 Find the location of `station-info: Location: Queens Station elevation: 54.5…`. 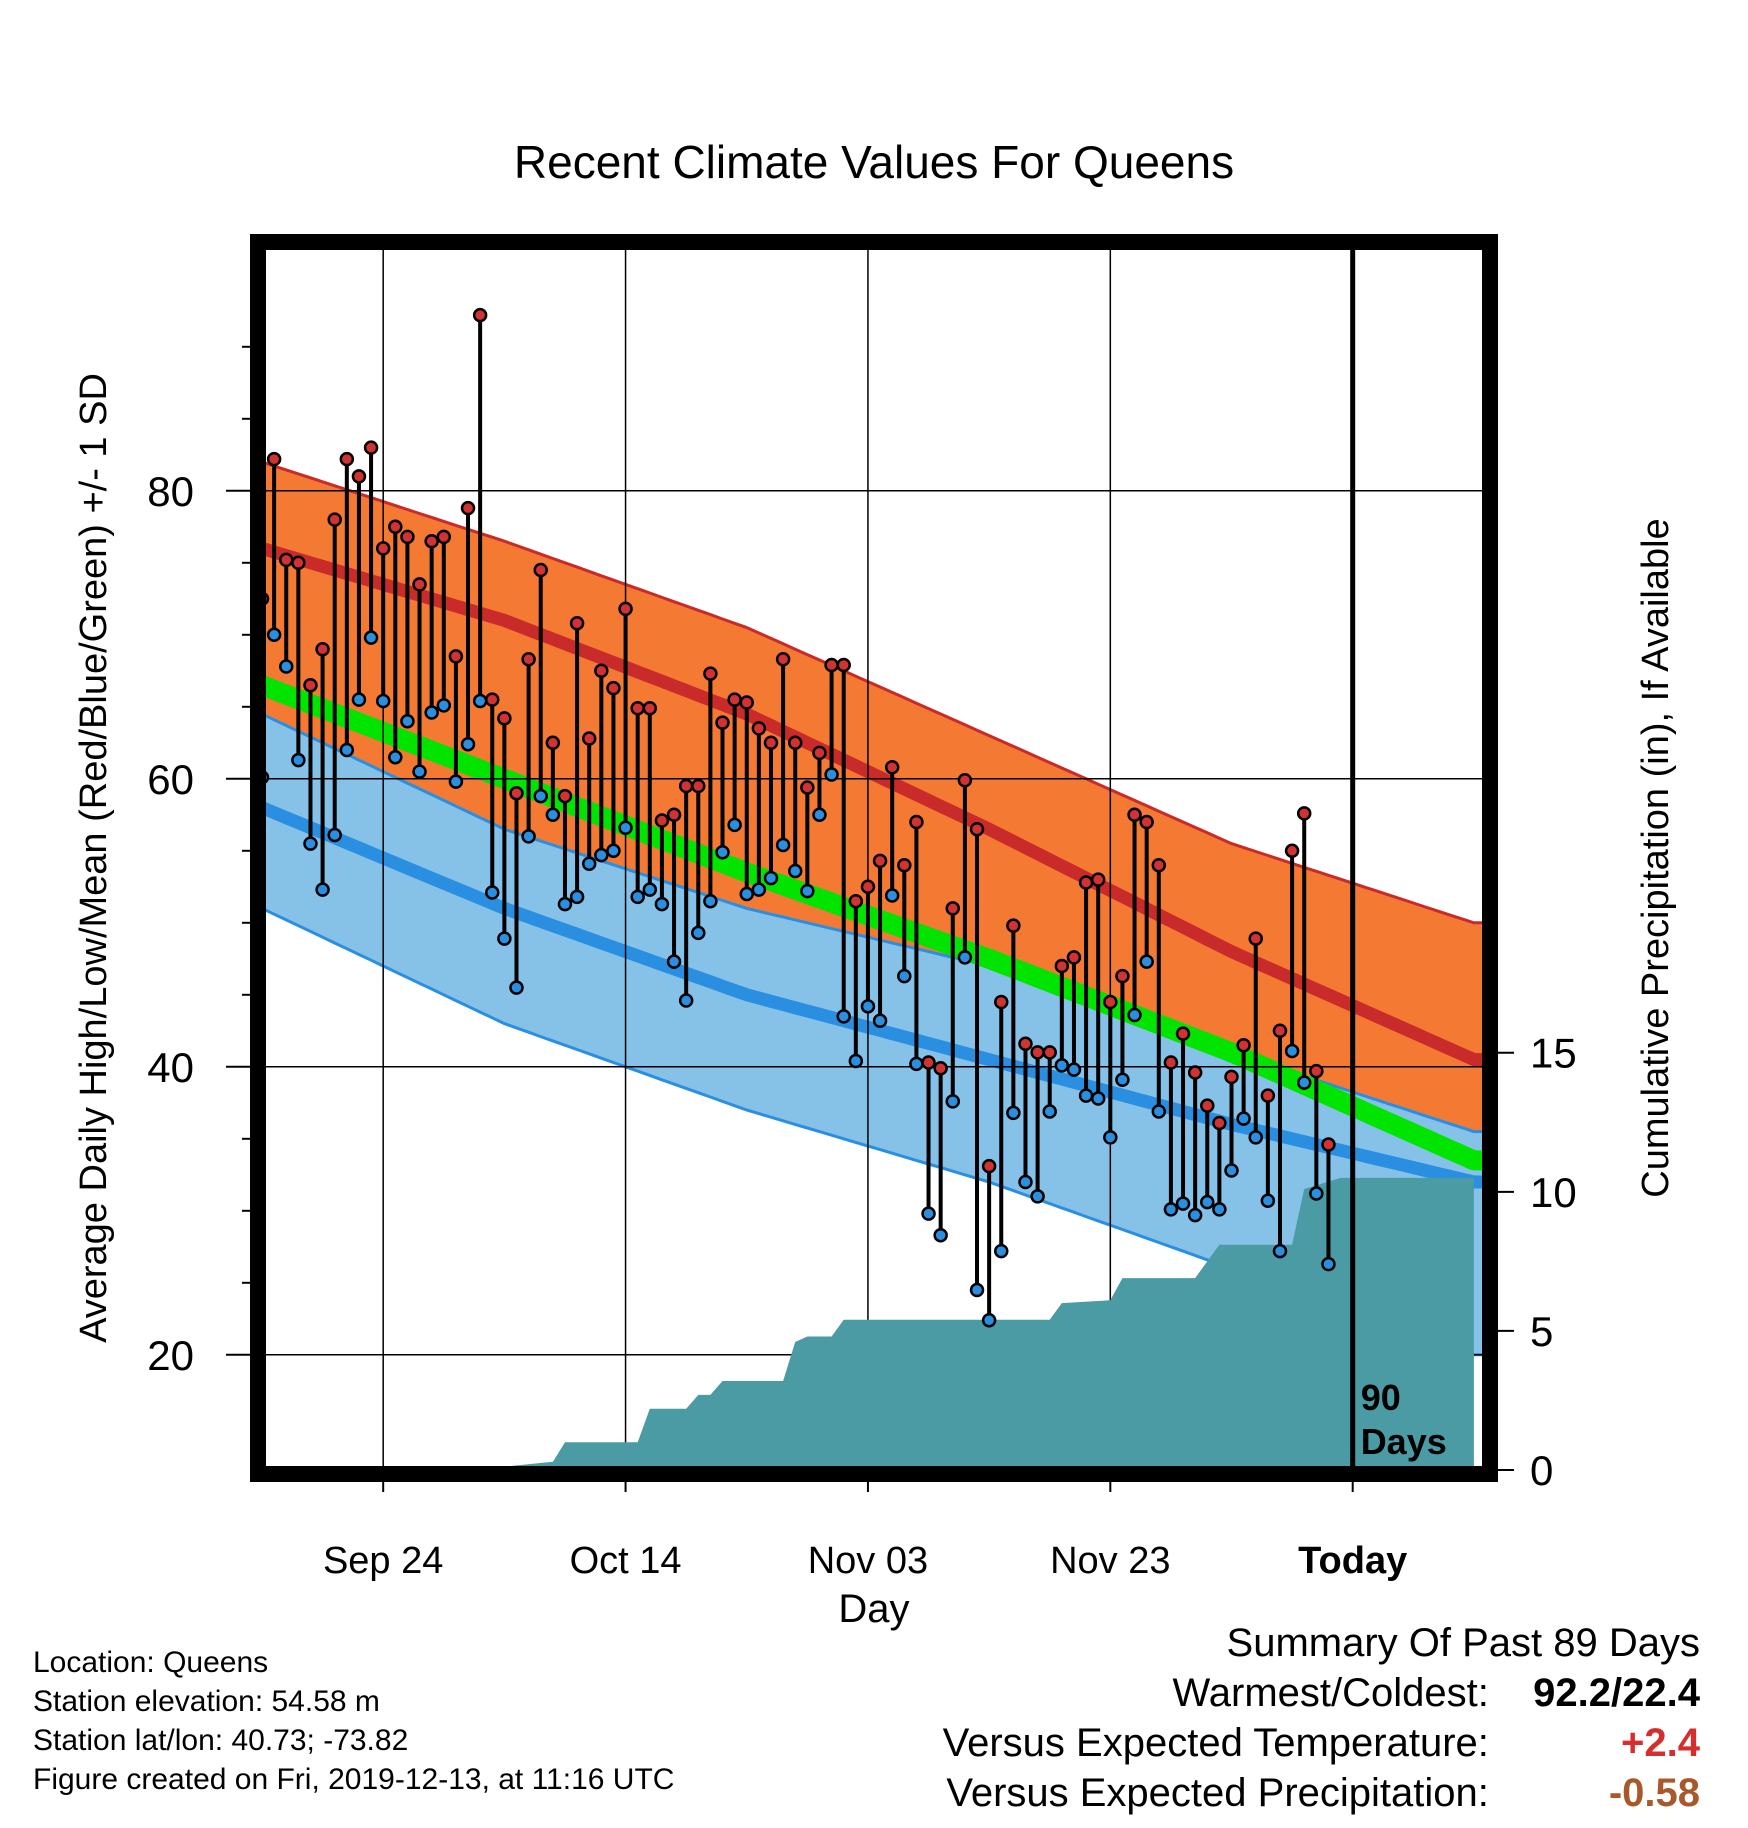

station-info: Location: Queens Station elevation: 54.5… is located at coordinates (353, 1721).